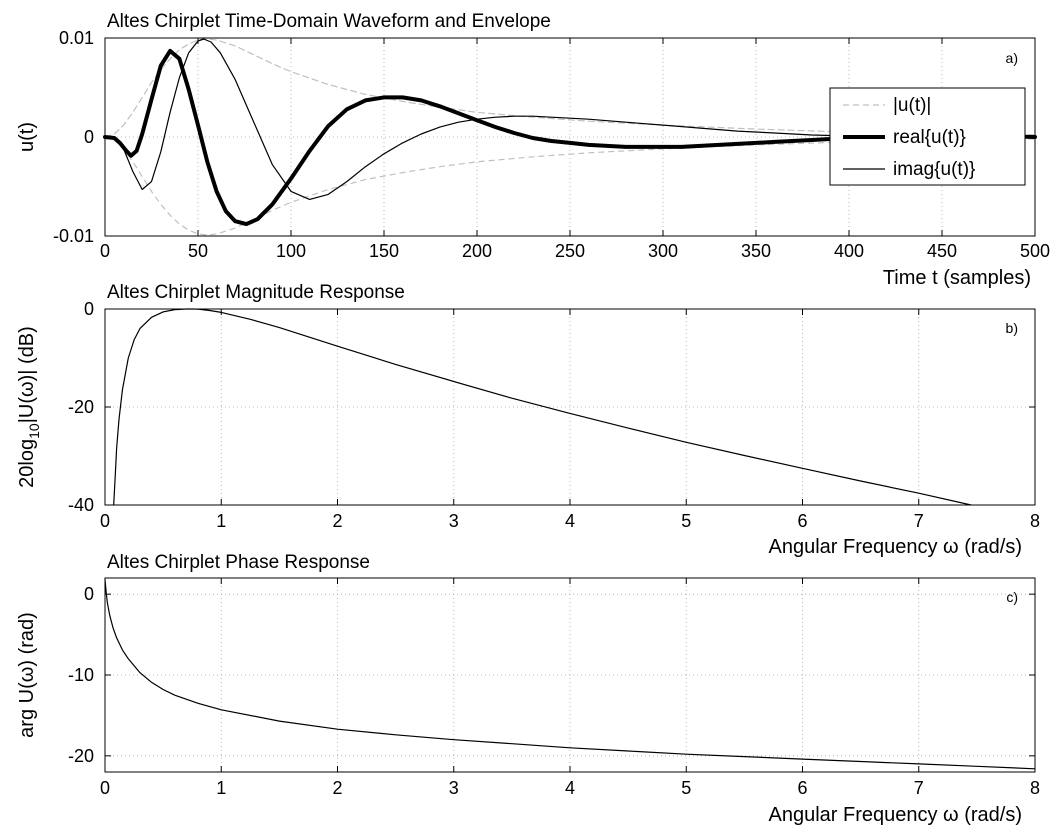 This screenshot has width=1063, height=839. Describe the element at coordinates (1012, 597) in the screenshot. I see `panel-c-label: c)` at that location.